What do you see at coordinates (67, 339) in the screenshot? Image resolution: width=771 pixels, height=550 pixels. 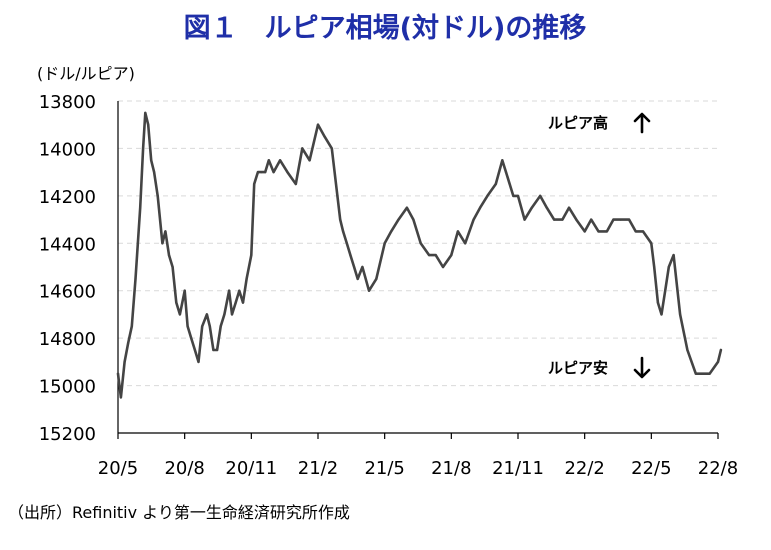 I see `y-tick-label: 14800` at bounding box center [67, 339].